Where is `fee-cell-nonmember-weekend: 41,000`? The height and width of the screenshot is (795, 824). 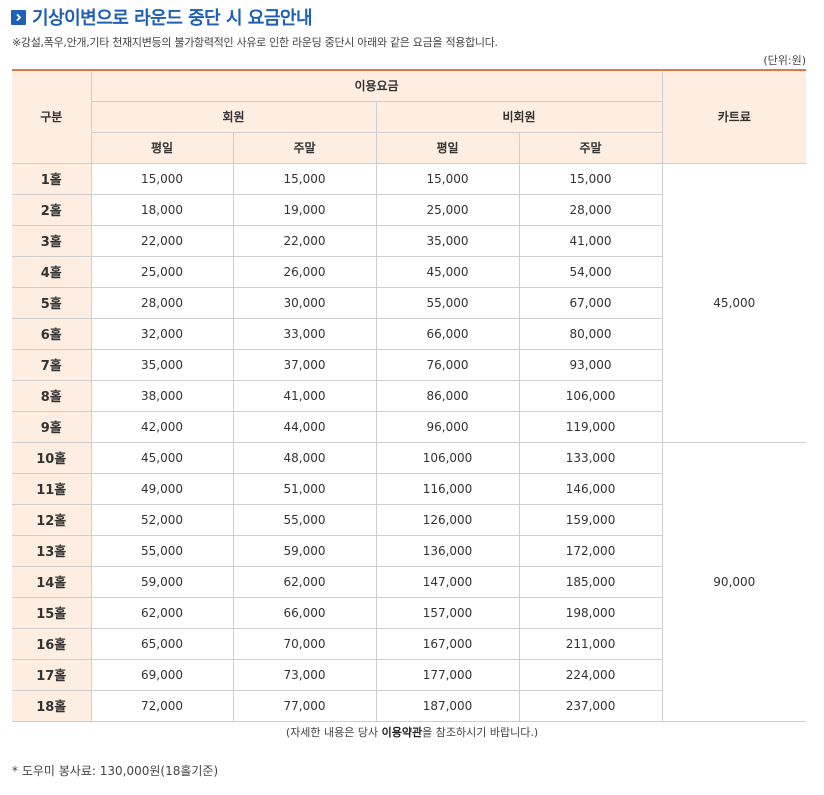 fee-cell-nonmember-weekend: 41,000 is located at coordinates (590, 240).